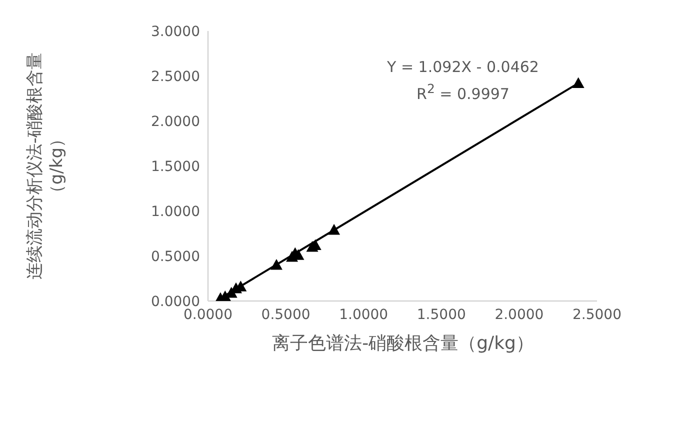  Describe the element at coordinates (175, 212) in the screenshot. I see `y-tick-label: 1.0000` at that location.